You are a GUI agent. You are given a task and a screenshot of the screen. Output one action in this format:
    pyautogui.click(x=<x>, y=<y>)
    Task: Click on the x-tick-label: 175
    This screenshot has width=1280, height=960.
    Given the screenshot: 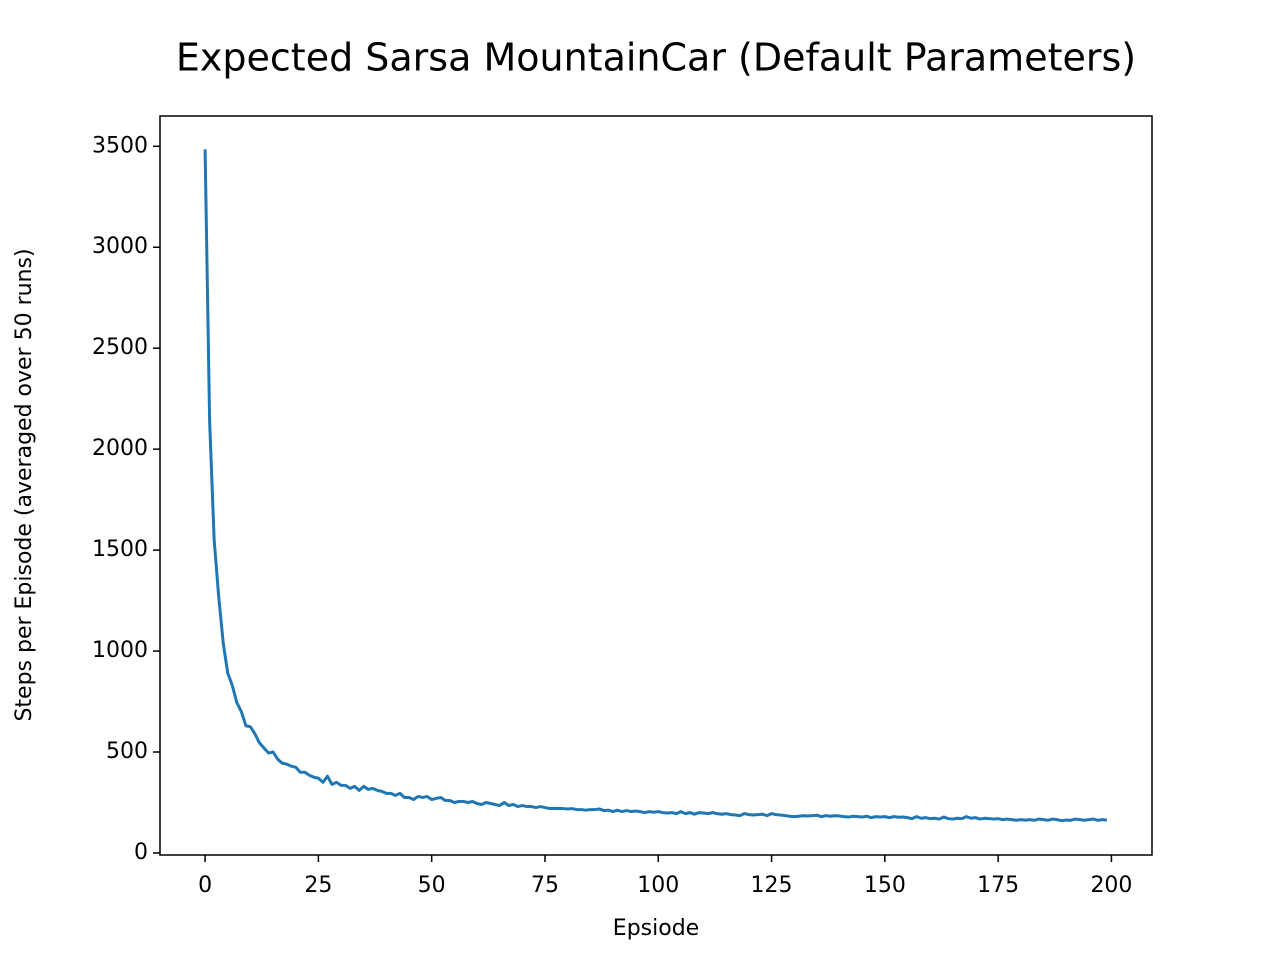 What is the action you would take?
    pyautogui.click(x=998, y=885)
    